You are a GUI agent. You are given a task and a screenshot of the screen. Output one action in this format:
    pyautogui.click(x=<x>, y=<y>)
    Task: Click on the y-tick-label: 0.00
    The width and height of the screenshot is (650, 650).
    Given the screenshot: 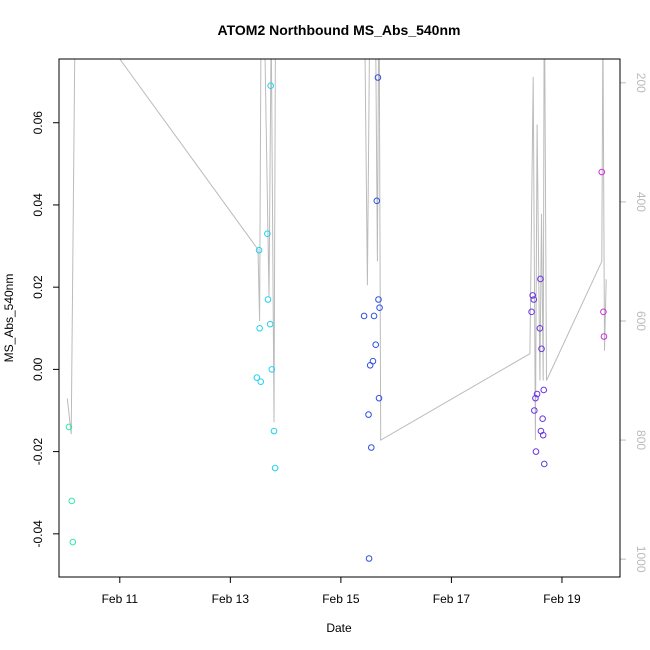 What is the action you would take?
    pyautogui.click(x=38, y=369)
    